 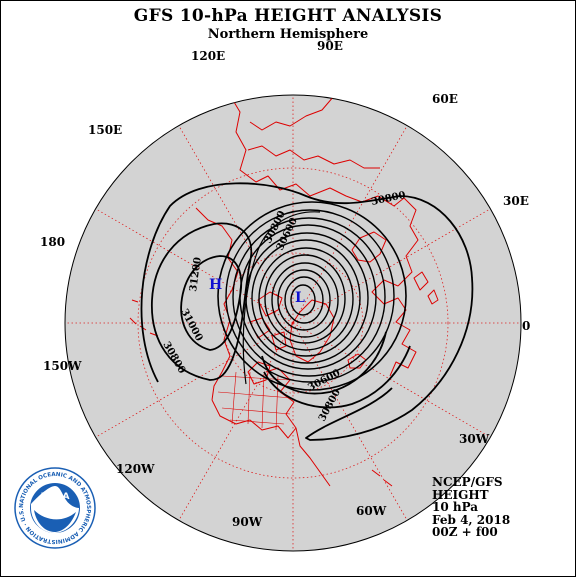 What do you see at coordinates (394, 328) in the screenshot?
I see `coast-europe` at bounding box center [394, 328].